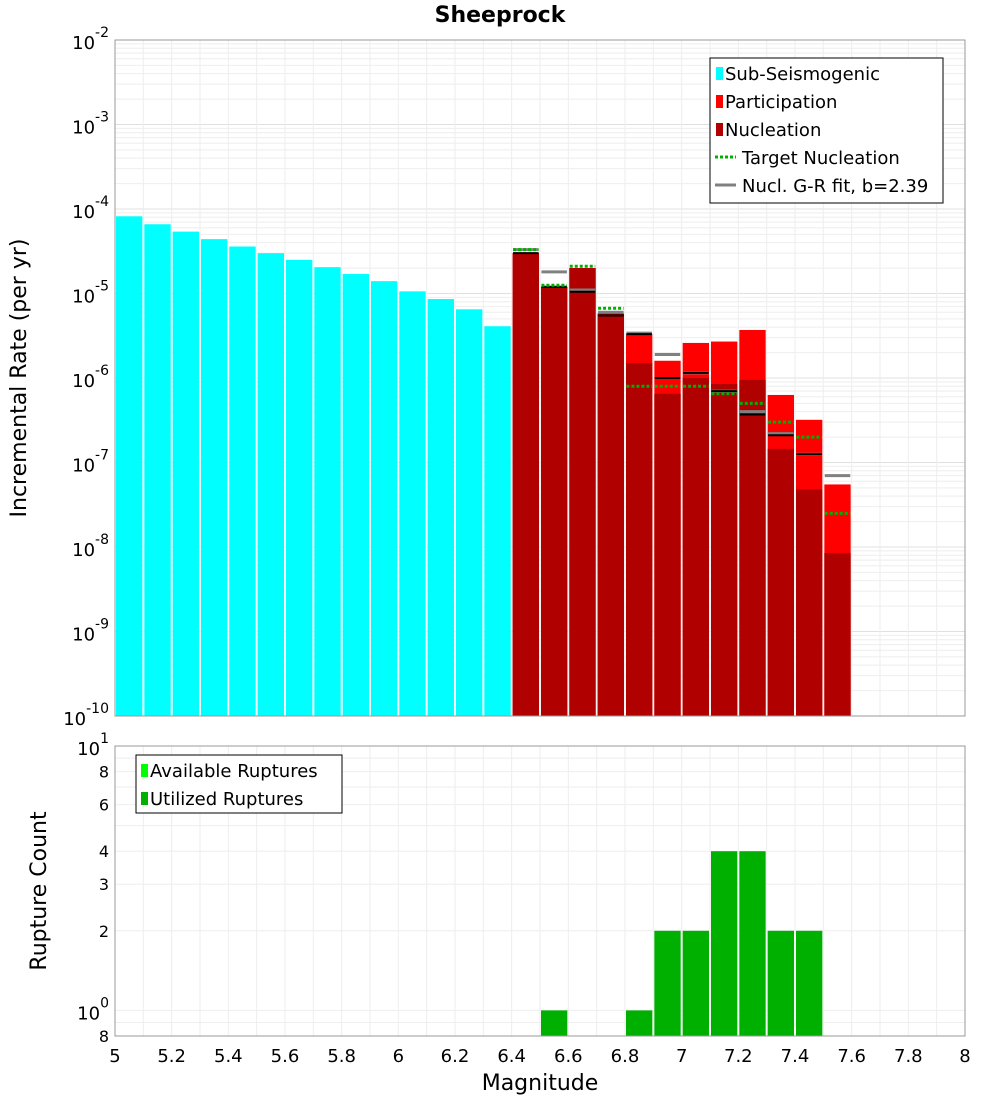 This screenshot has width=1000, height=1100. I want to click on bottom-legend: Available Ruptures Utilized Ruptures, so click(239, 784).